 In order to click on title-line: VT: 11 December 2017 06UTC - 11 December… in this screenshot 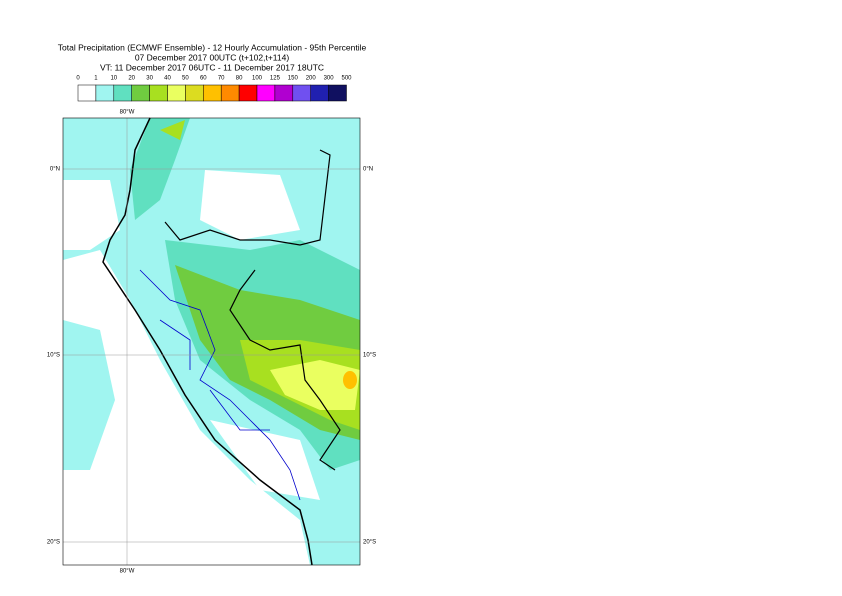, I will do `click(212, 67)`.